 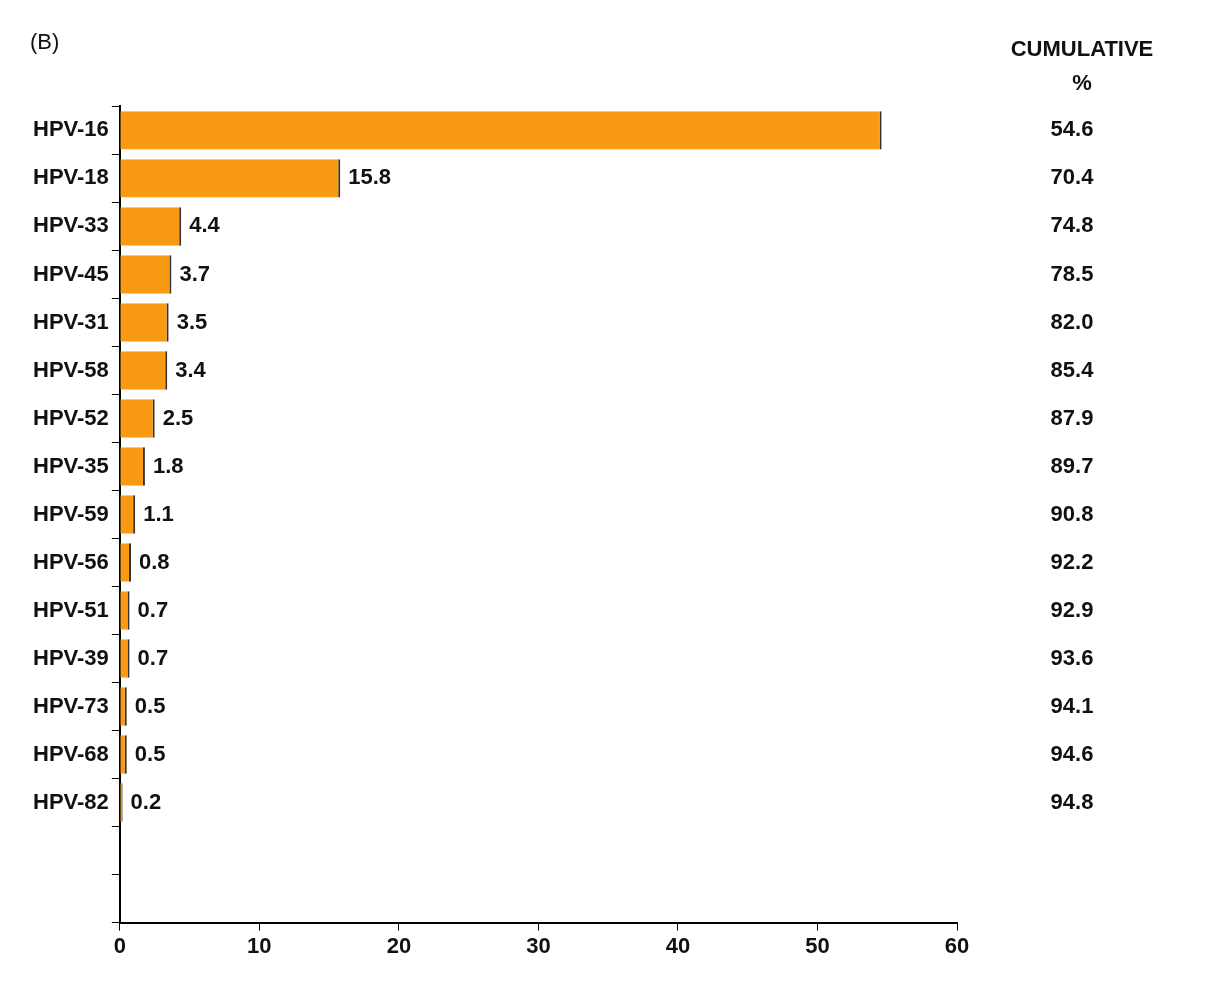 I want to click on y-tick-label: HPV-33, so click(x=70, y=225).